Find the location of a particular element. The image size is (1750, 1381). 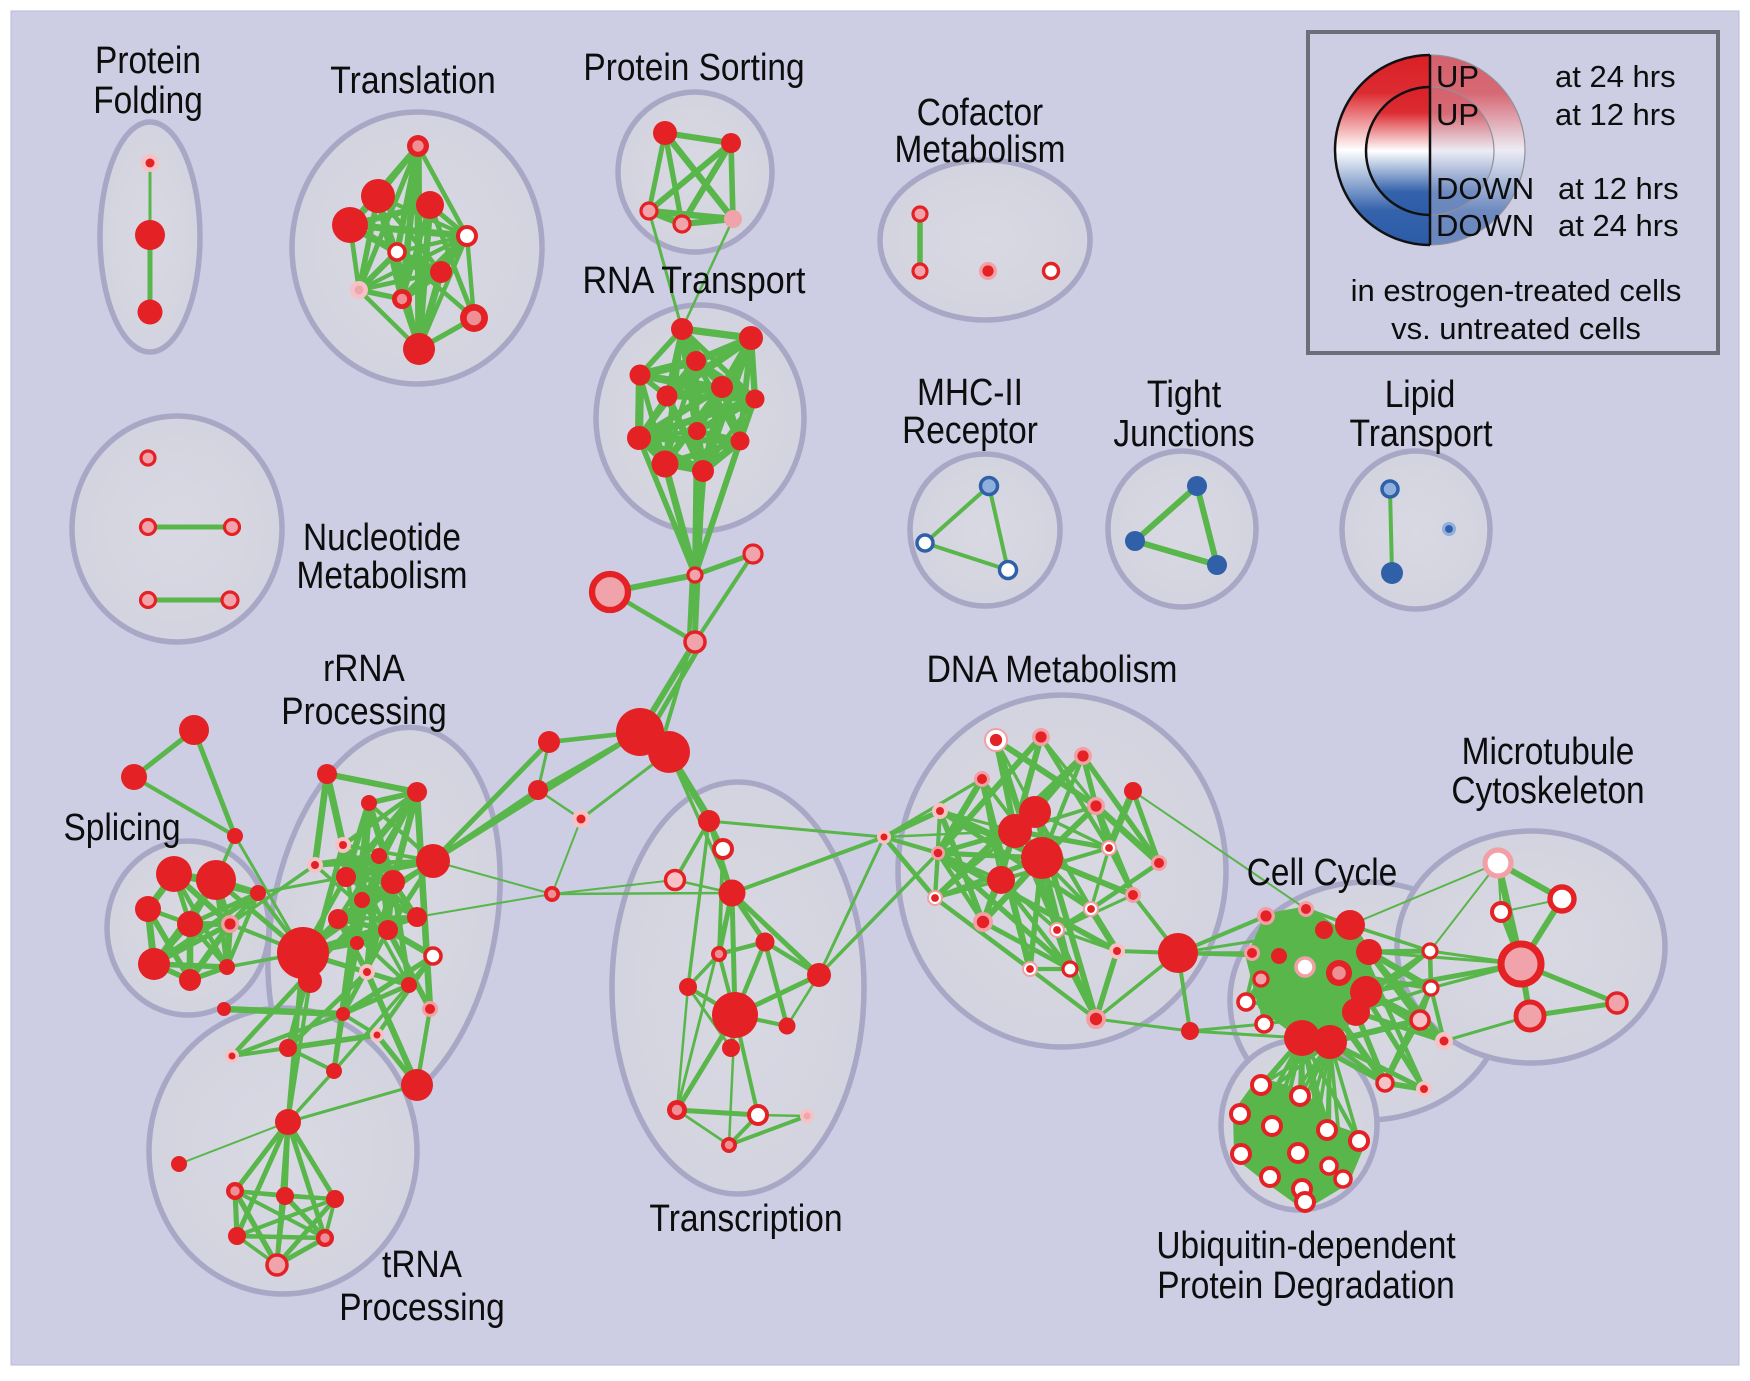

svg-text: Lipid is located at coordinates (1420, 395).